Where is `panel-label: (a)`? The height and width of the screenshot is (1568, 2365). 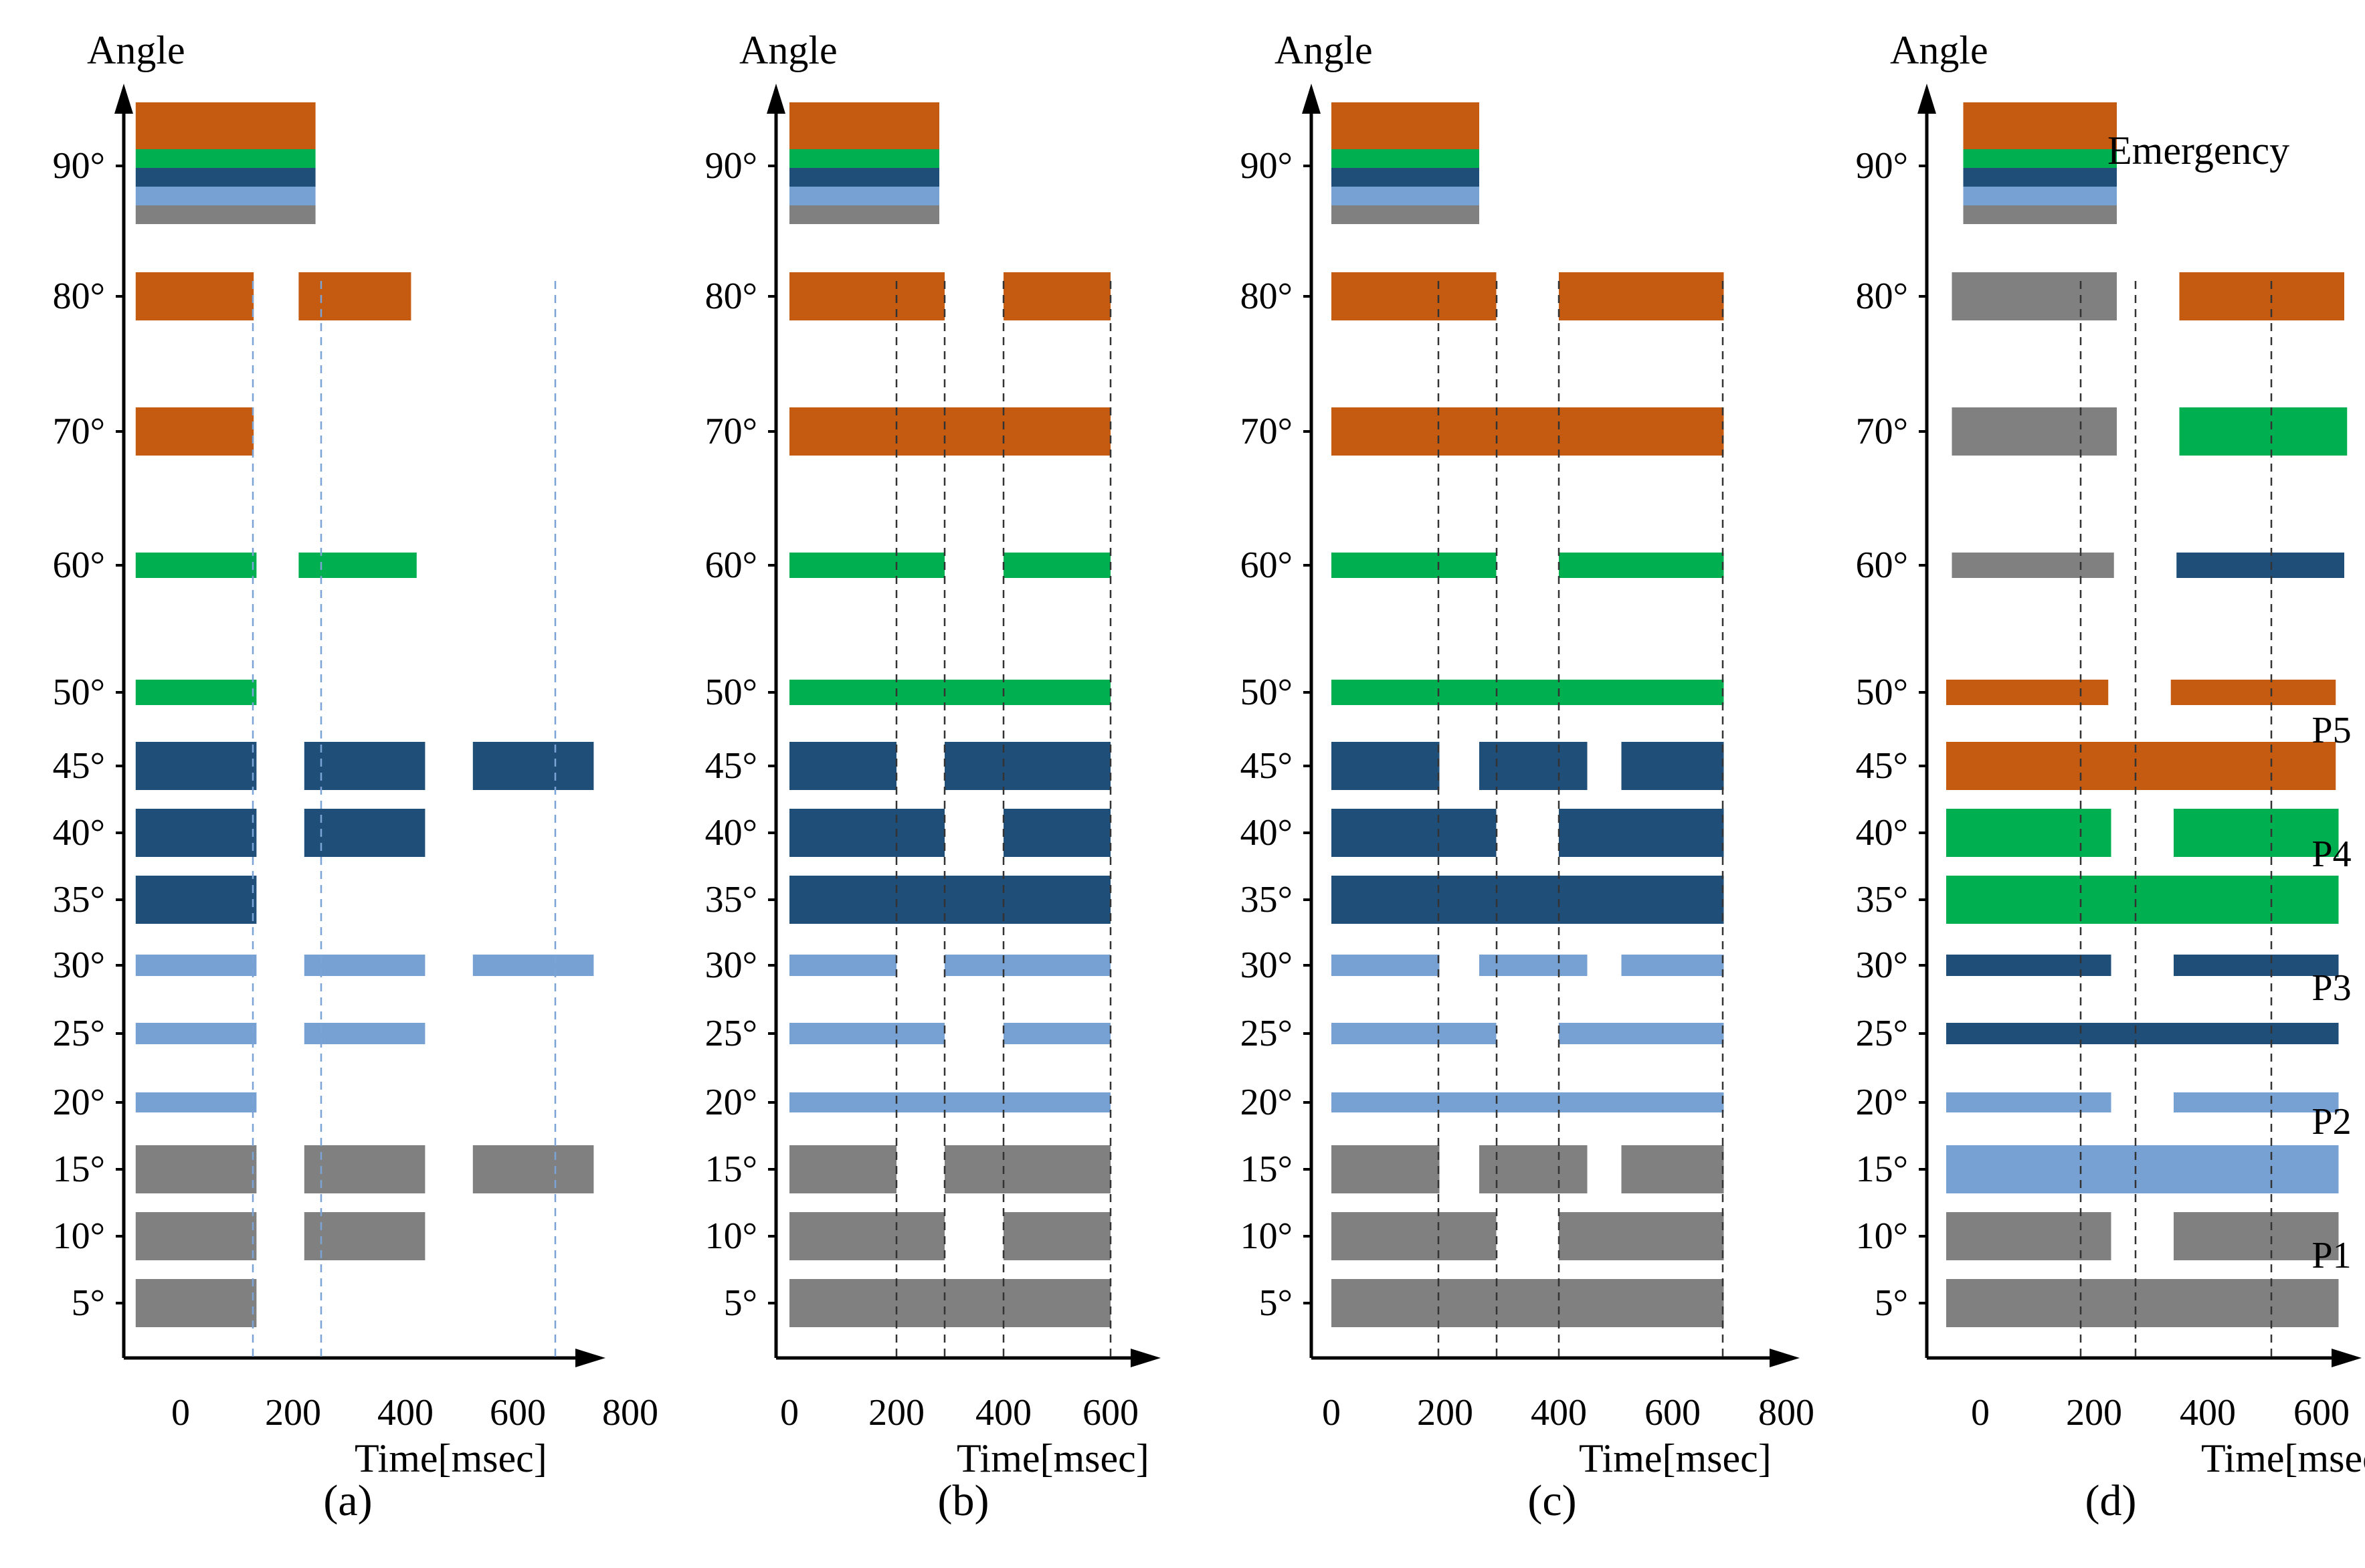
panel-label: (a) is located at coordinates (347, 1500).